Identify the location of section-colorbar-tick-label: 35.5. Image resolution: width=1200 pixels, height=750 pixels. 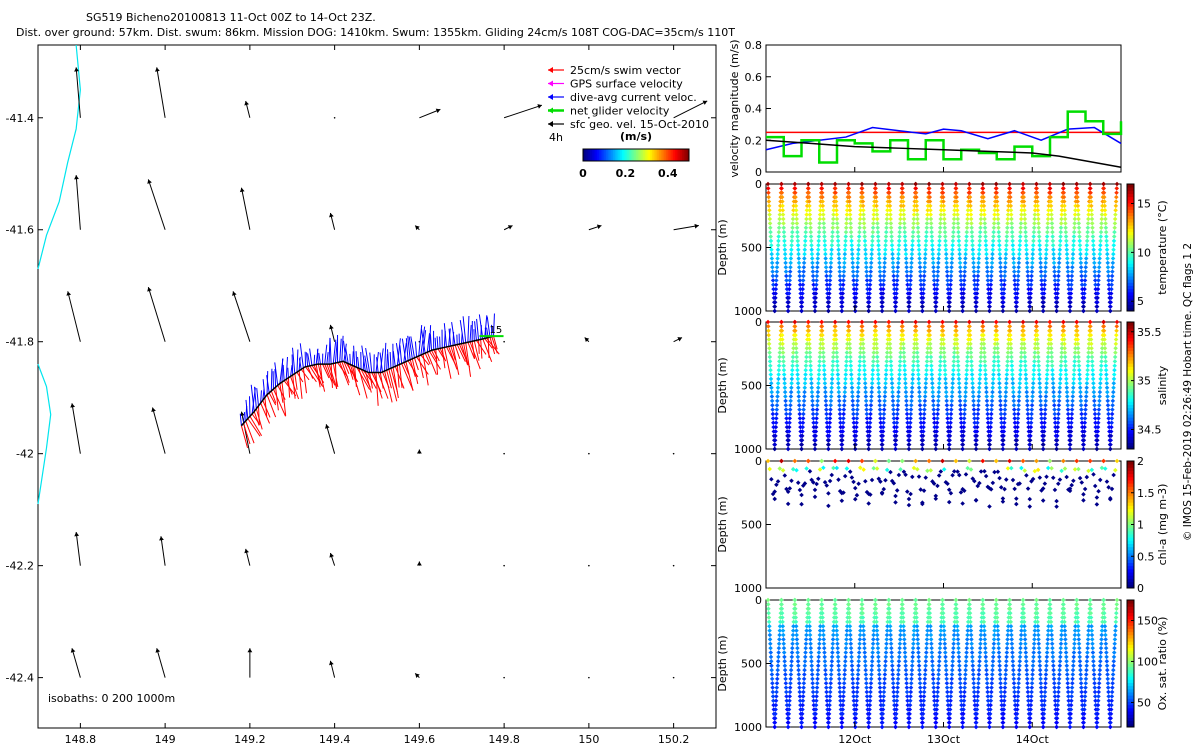
(1149, 332).